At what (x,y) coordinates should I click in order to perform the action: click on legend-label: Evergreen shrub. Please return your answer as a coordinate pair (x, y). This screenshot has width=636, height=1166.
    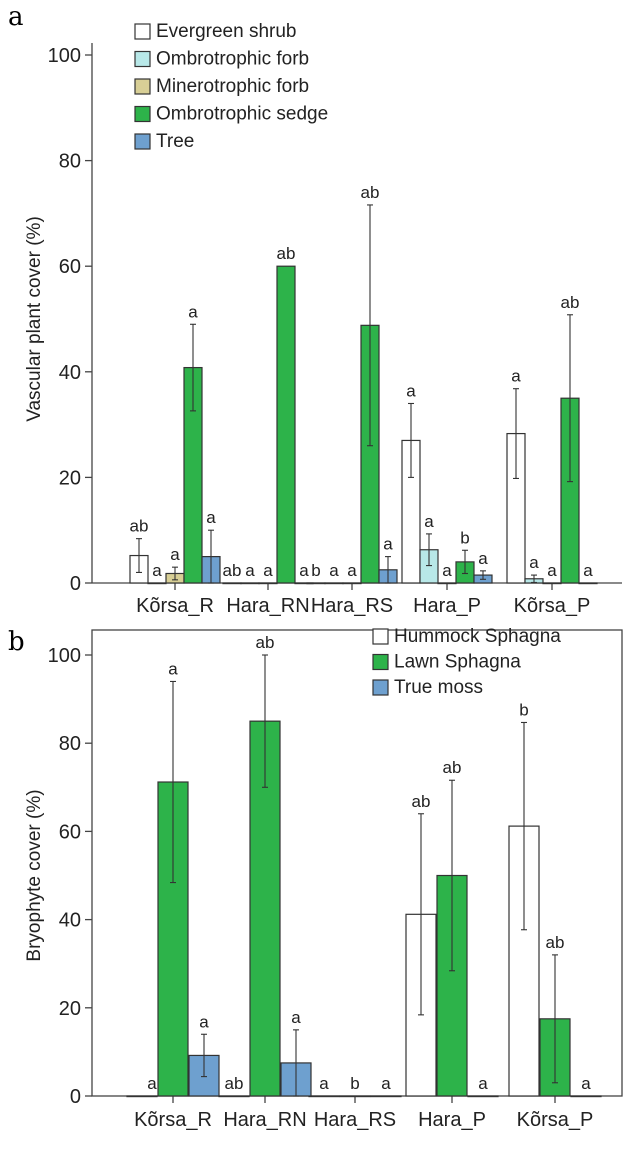
    Looking at the image, I should click on (226, 31).